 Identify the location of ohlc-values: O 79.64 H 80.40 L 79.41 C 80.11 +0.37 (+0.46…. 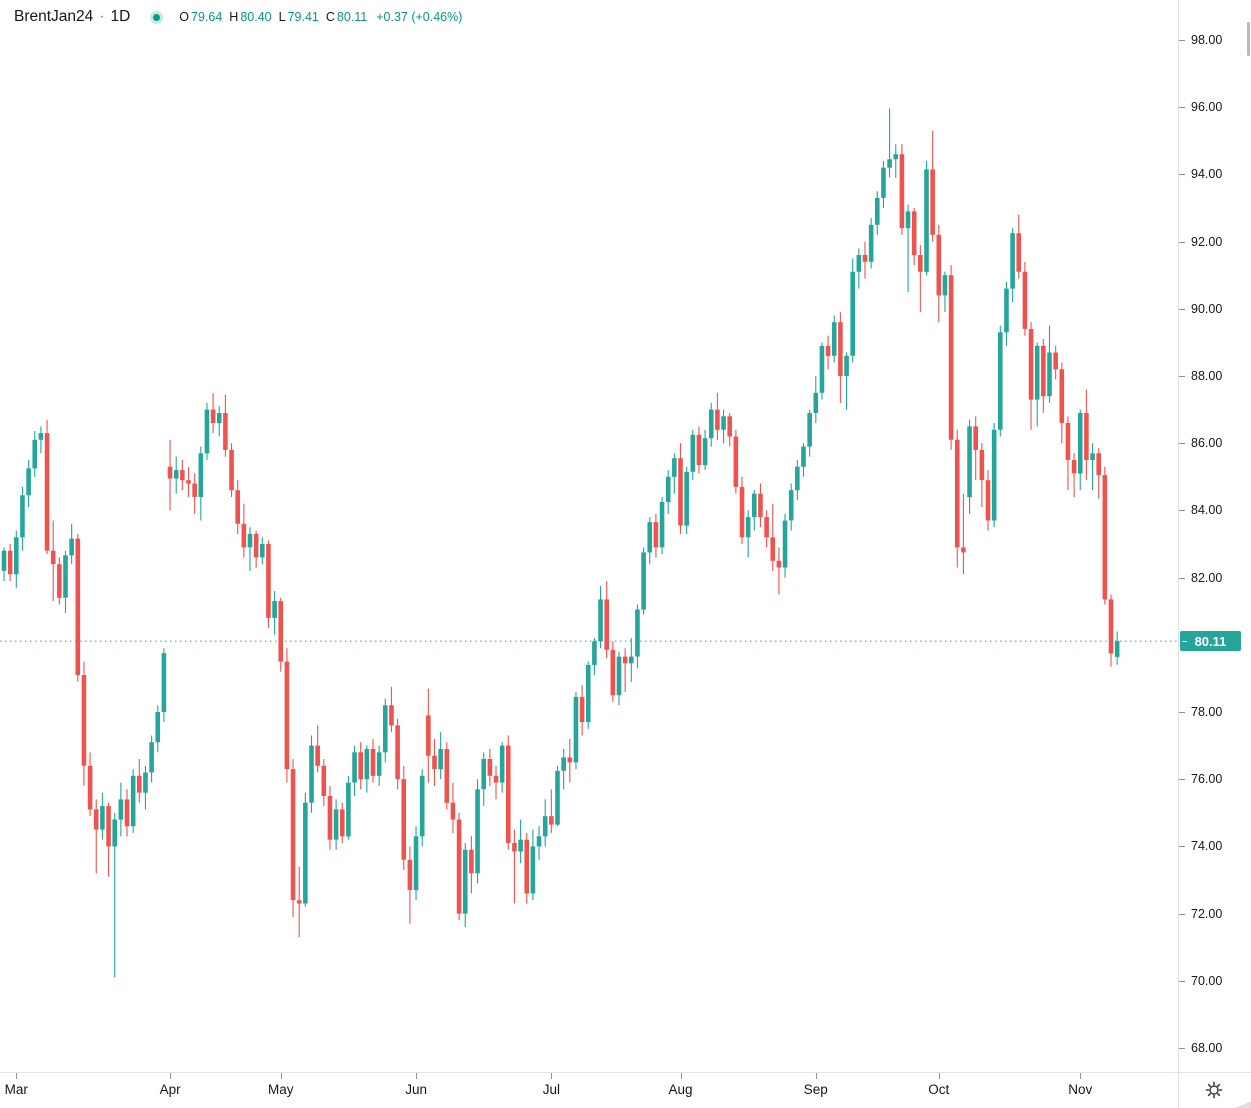
(320, 17).